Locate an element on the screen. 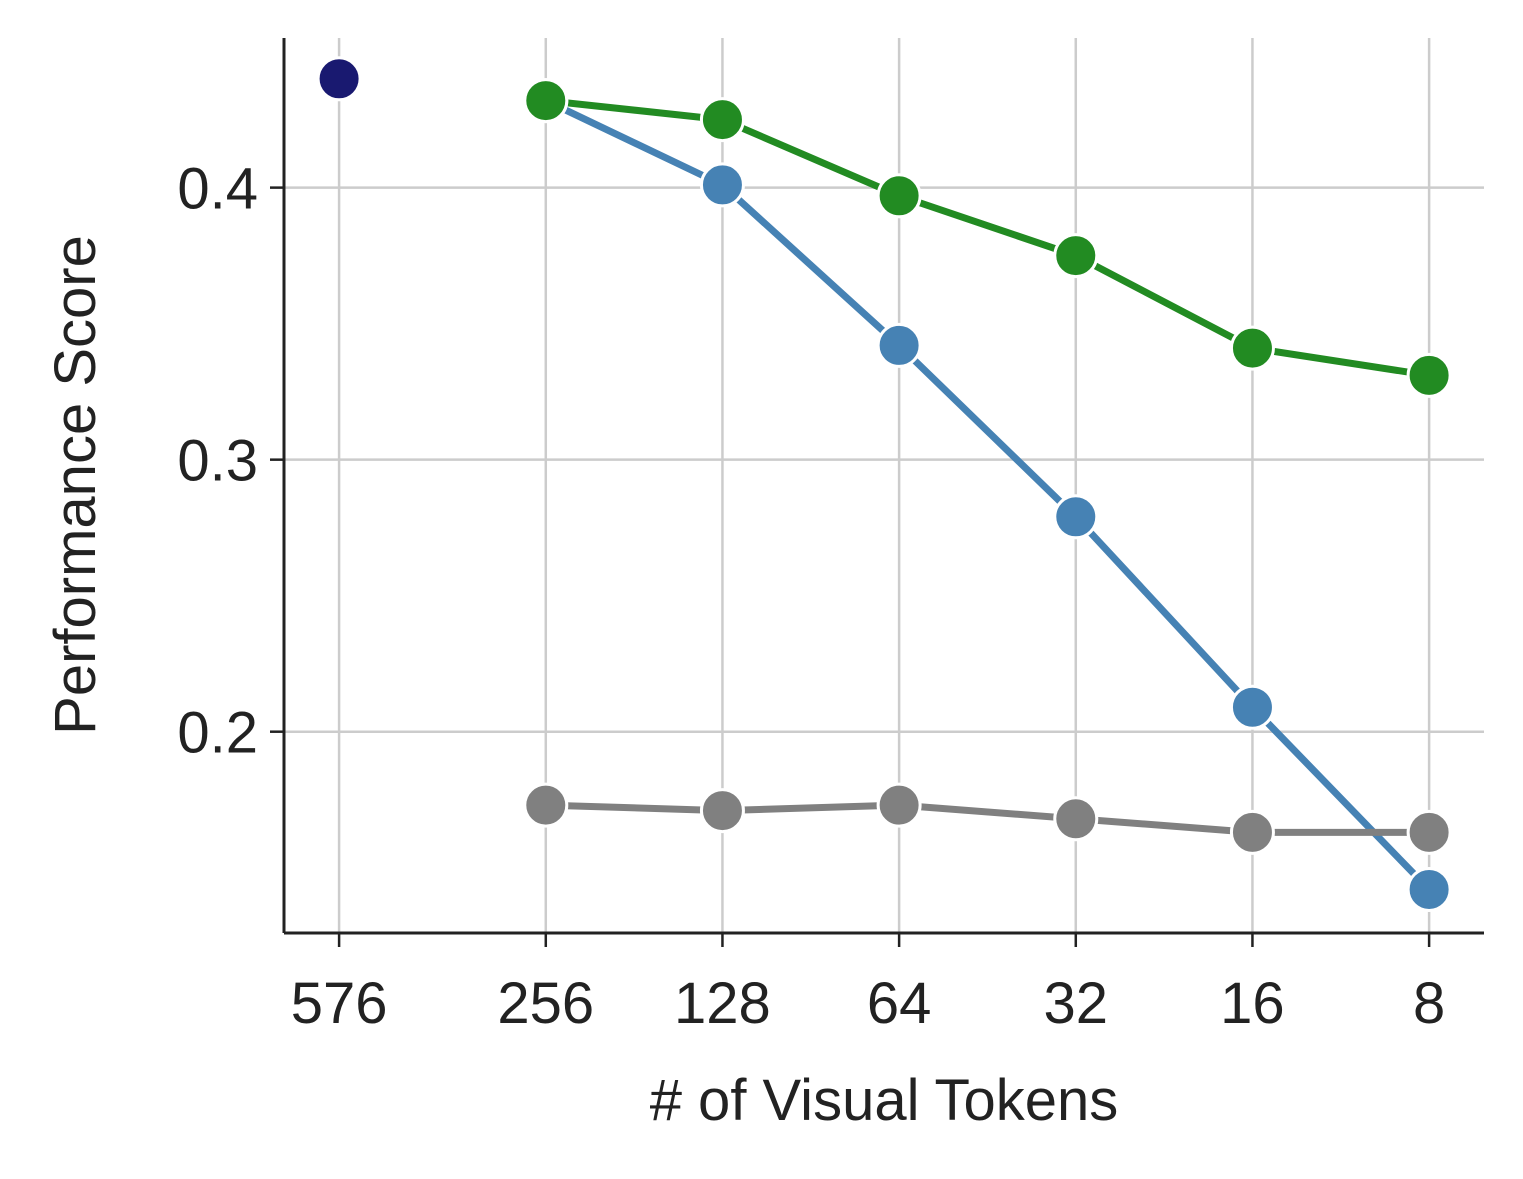 This screenshot has height=1179, width=1523. x-axis-label: # of Visual Tokens is located at coordinates (884, 1100).